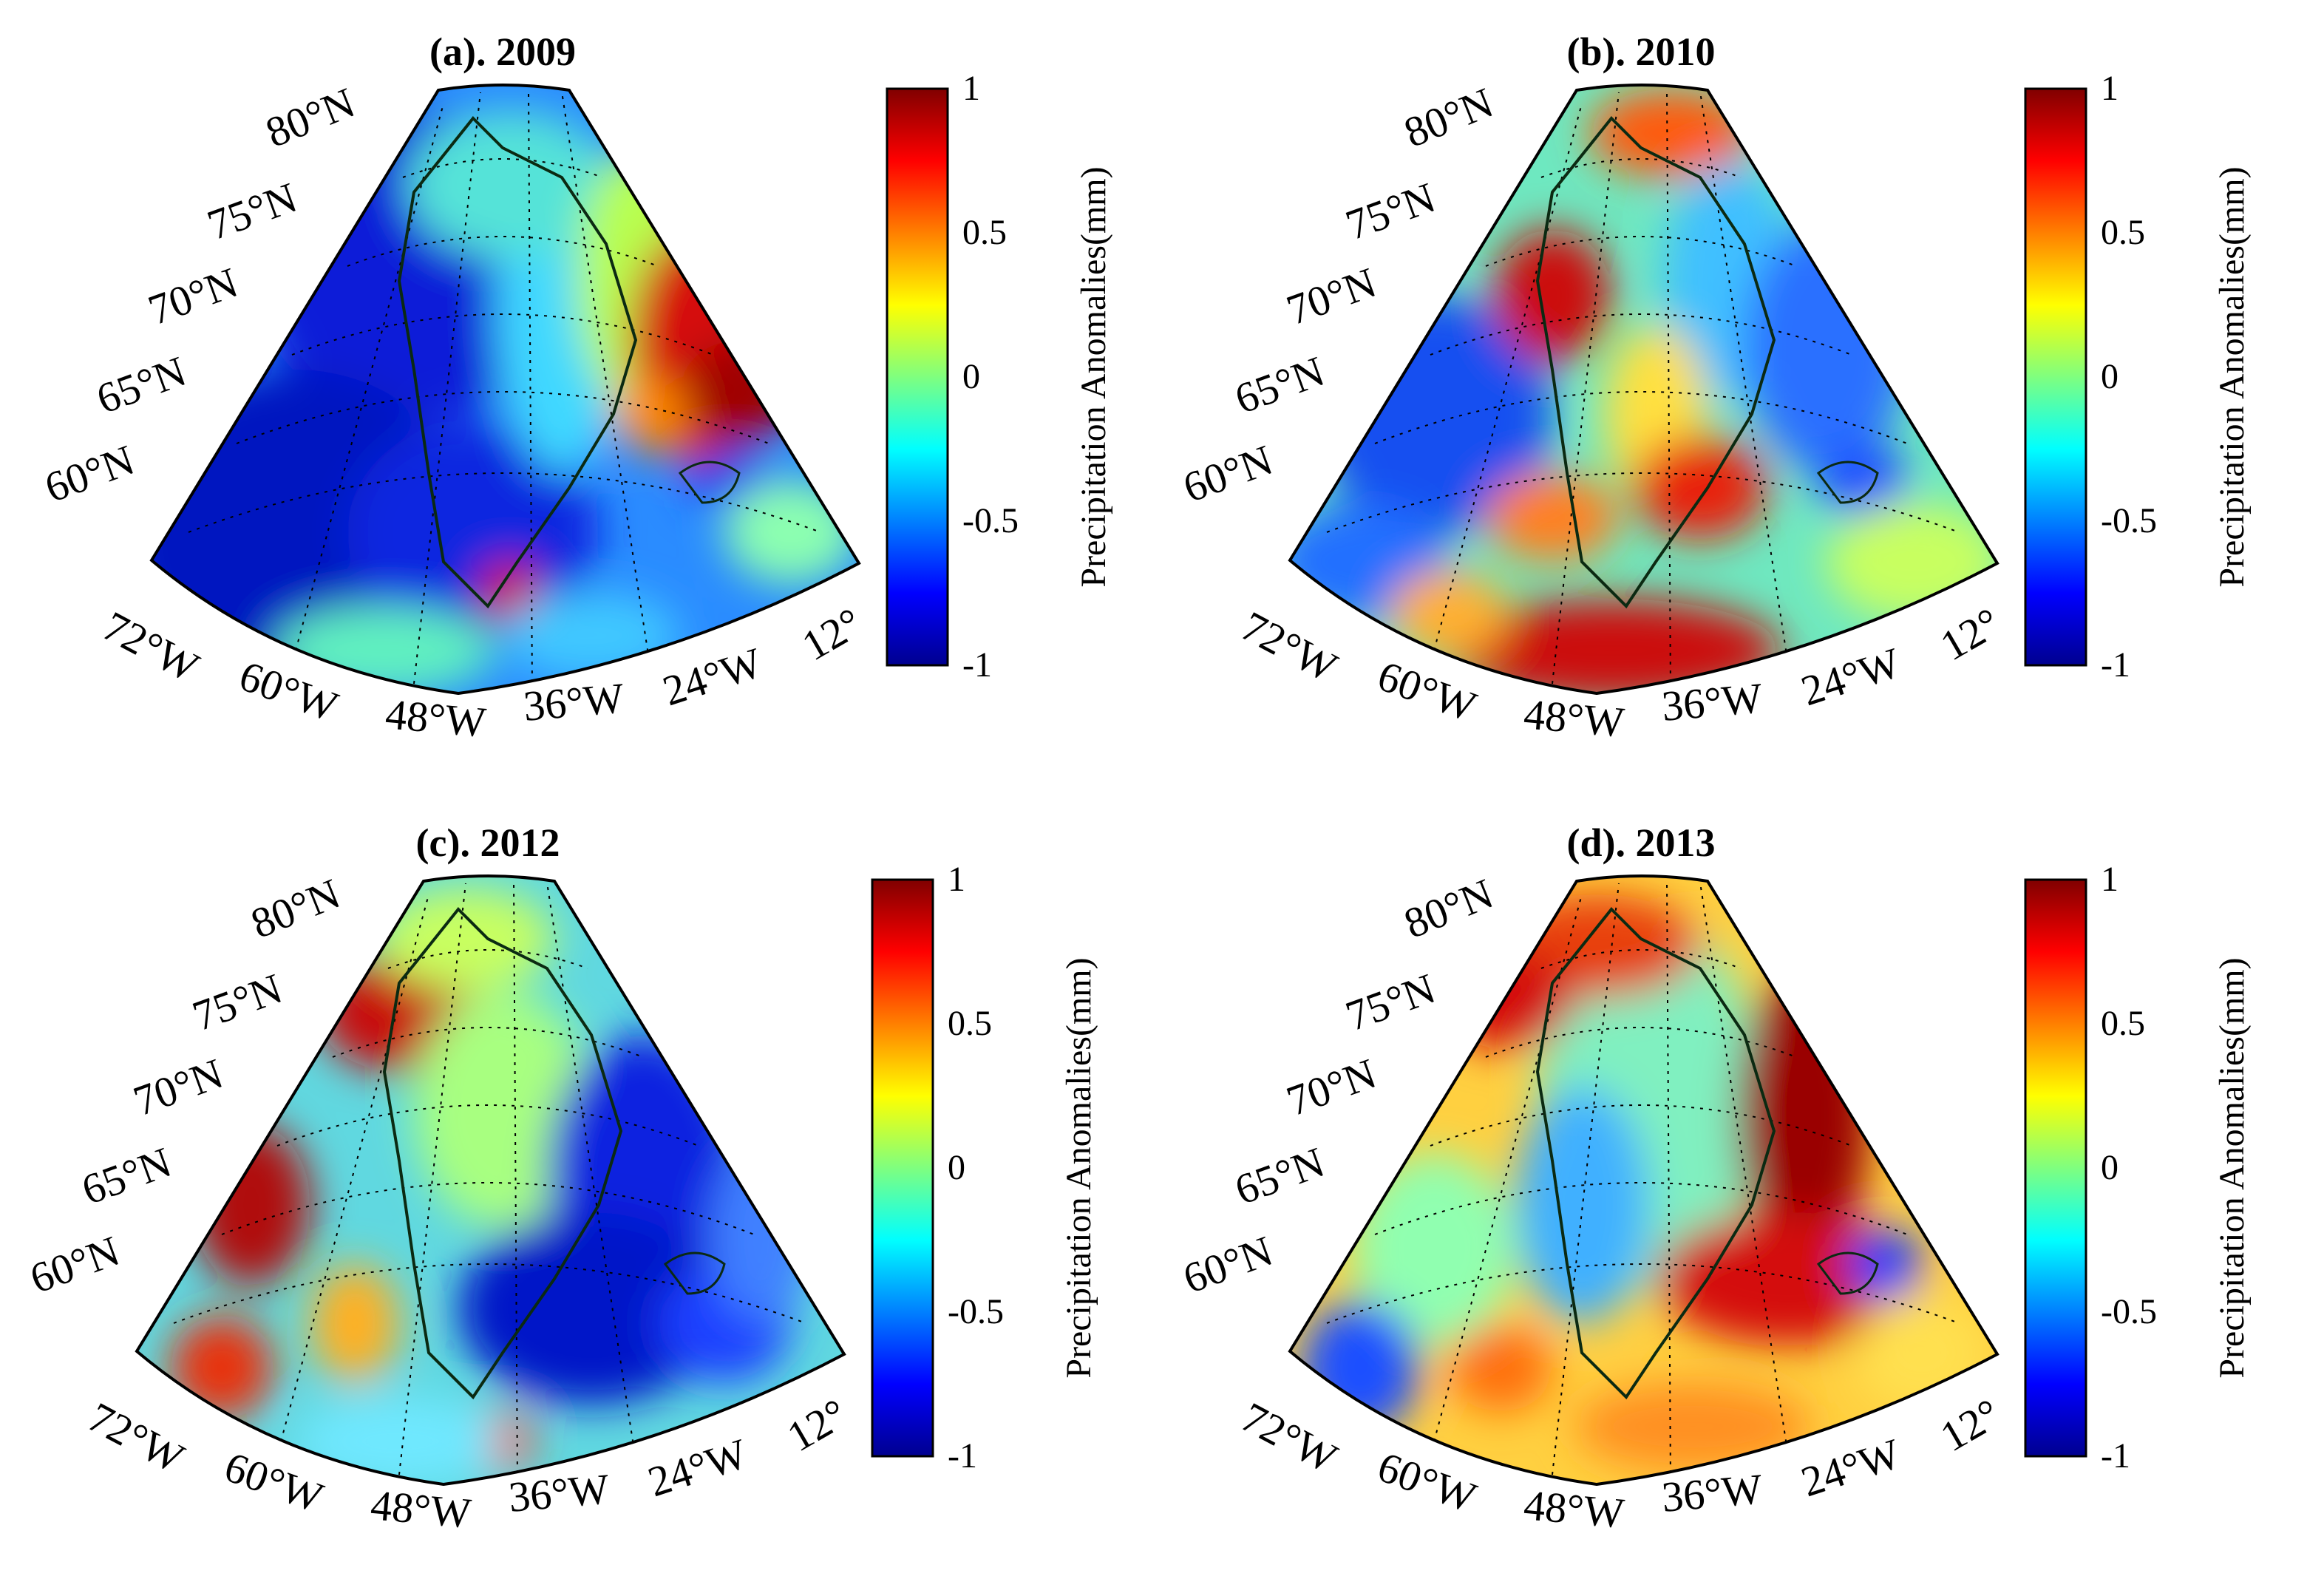 This screenshot has height=1576, width=2324. Describe the element at coordinates (1642, 843) in the screenshot. I see `panel-title: (d). 2013` at that location.